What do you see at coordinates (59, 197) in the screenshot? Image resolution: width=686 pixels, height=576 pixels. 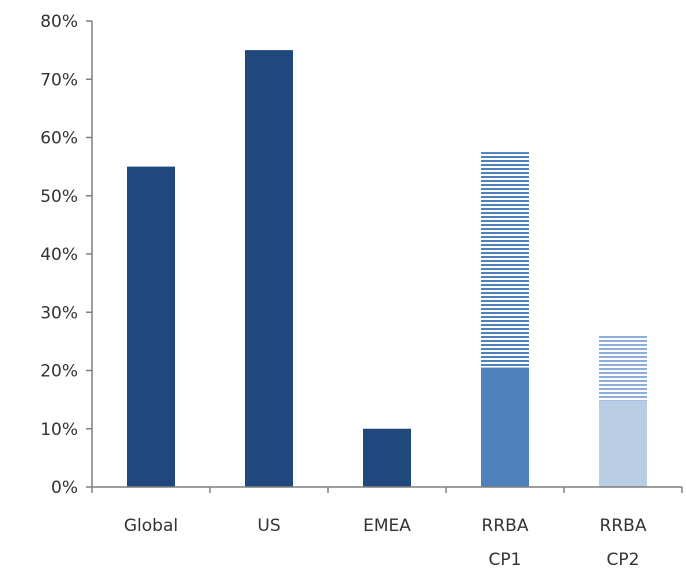 I see `y-tick-label: 50%` at bounding box center [59, 197].